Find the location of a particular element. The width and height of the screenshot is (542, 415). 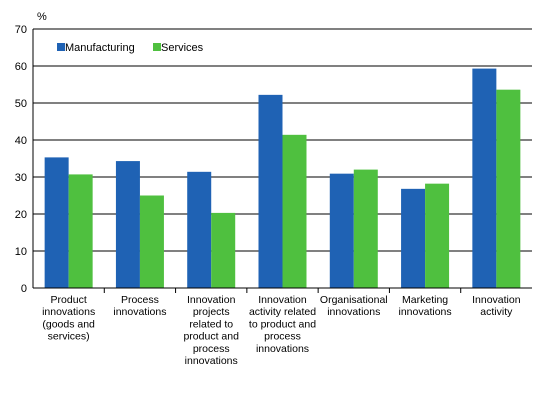

x-category-label-line: activity is located at coordinates (496, 312).